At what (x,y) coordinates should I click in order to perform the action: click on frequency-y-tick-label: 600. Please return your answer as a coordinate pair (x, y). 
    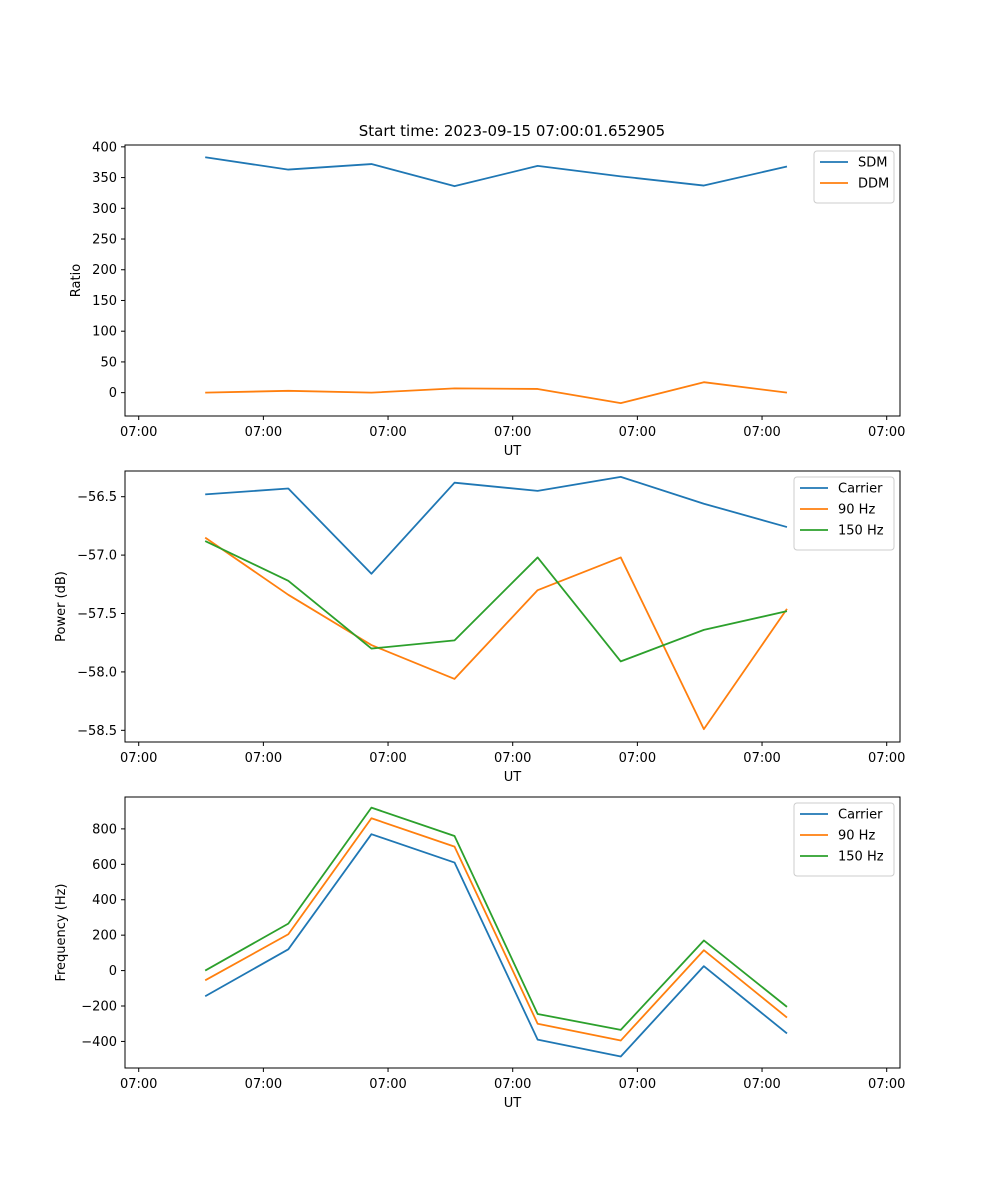
    Looking at the image, I should click on (104, 865).